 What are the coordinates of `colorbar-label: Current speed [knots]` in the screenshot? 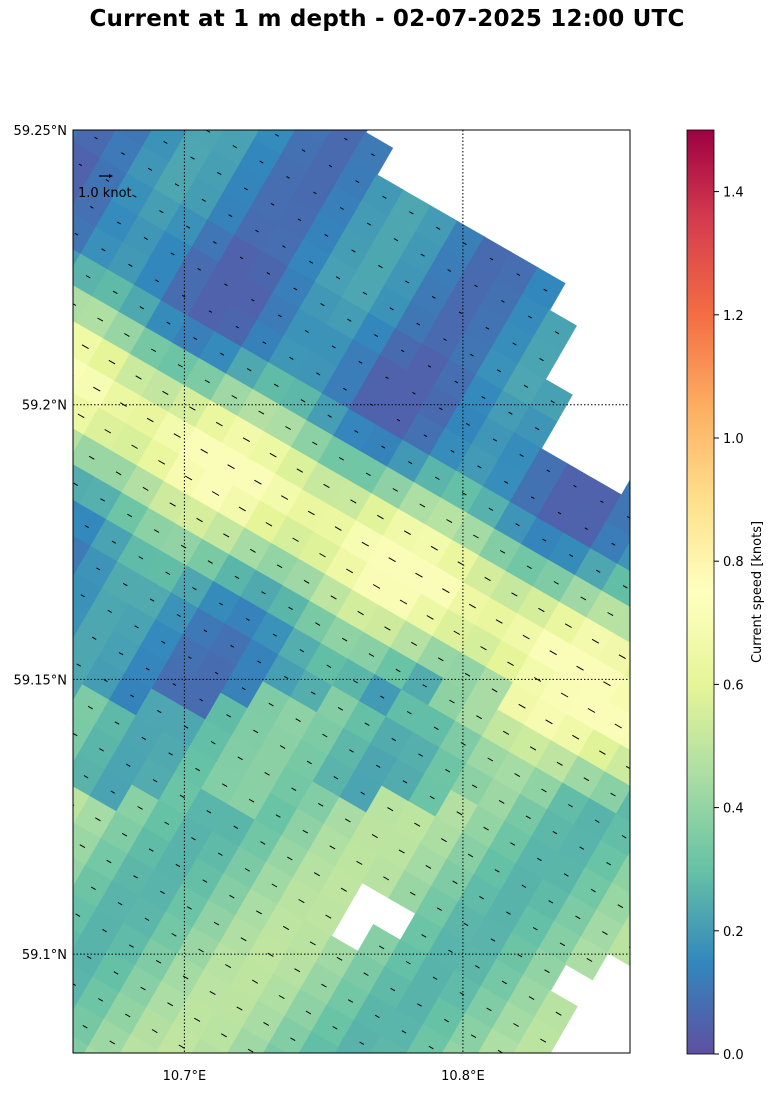 It's located at (757, 592).